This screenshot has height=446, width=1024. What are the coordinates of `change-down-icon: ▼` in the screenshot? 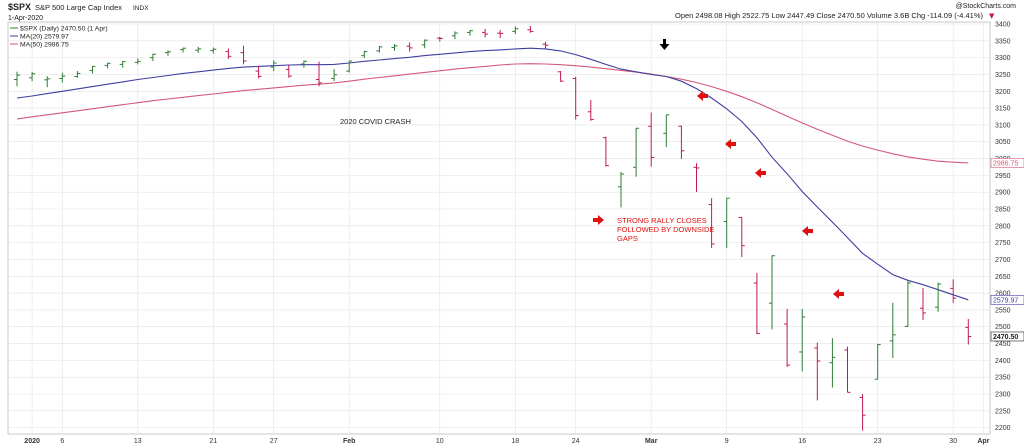 It's located at (992, 16).